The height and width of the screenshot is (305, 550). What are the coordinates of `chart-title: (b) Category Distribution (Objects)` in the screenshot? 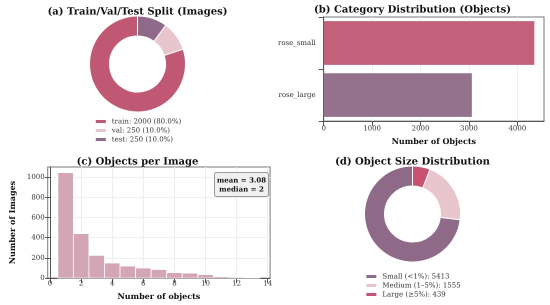 It's located at (412, 10).